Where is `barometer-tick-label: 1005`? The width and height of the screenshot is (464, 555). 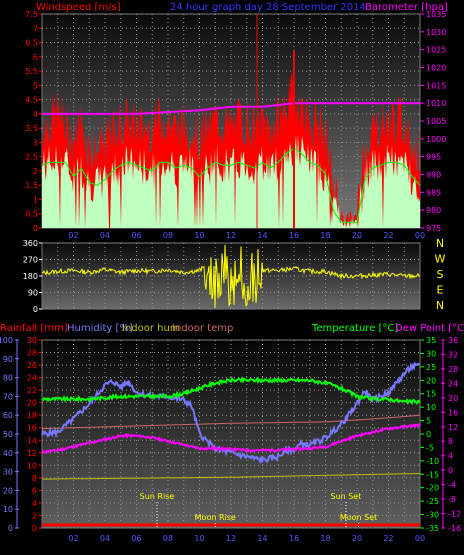 barometer-tick-label: 1005 is located at coordinates (436, 121).